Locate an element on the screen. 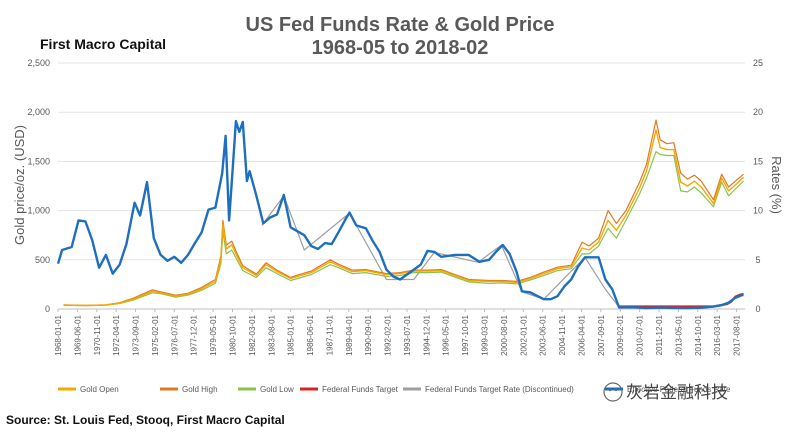  x-tick-label: 1989-04-01 is located at coordinates (349, 334).